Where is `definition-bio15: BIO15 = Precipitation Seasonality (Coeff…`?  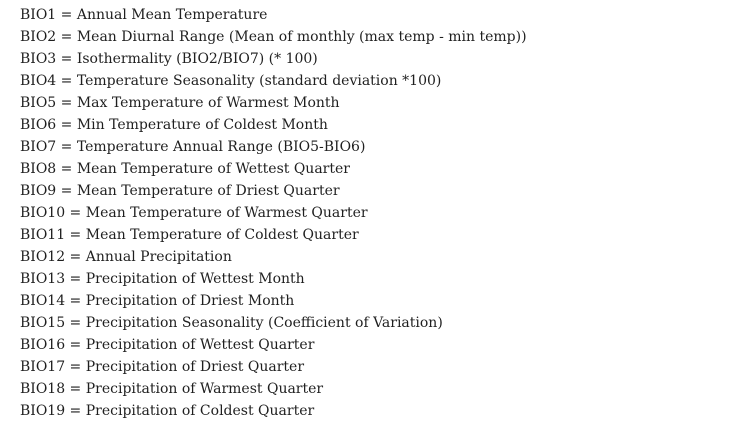 definition-bio15: BIO15 = Precipitation Seasonality (Coeff… is located at coordinates (231, 323).